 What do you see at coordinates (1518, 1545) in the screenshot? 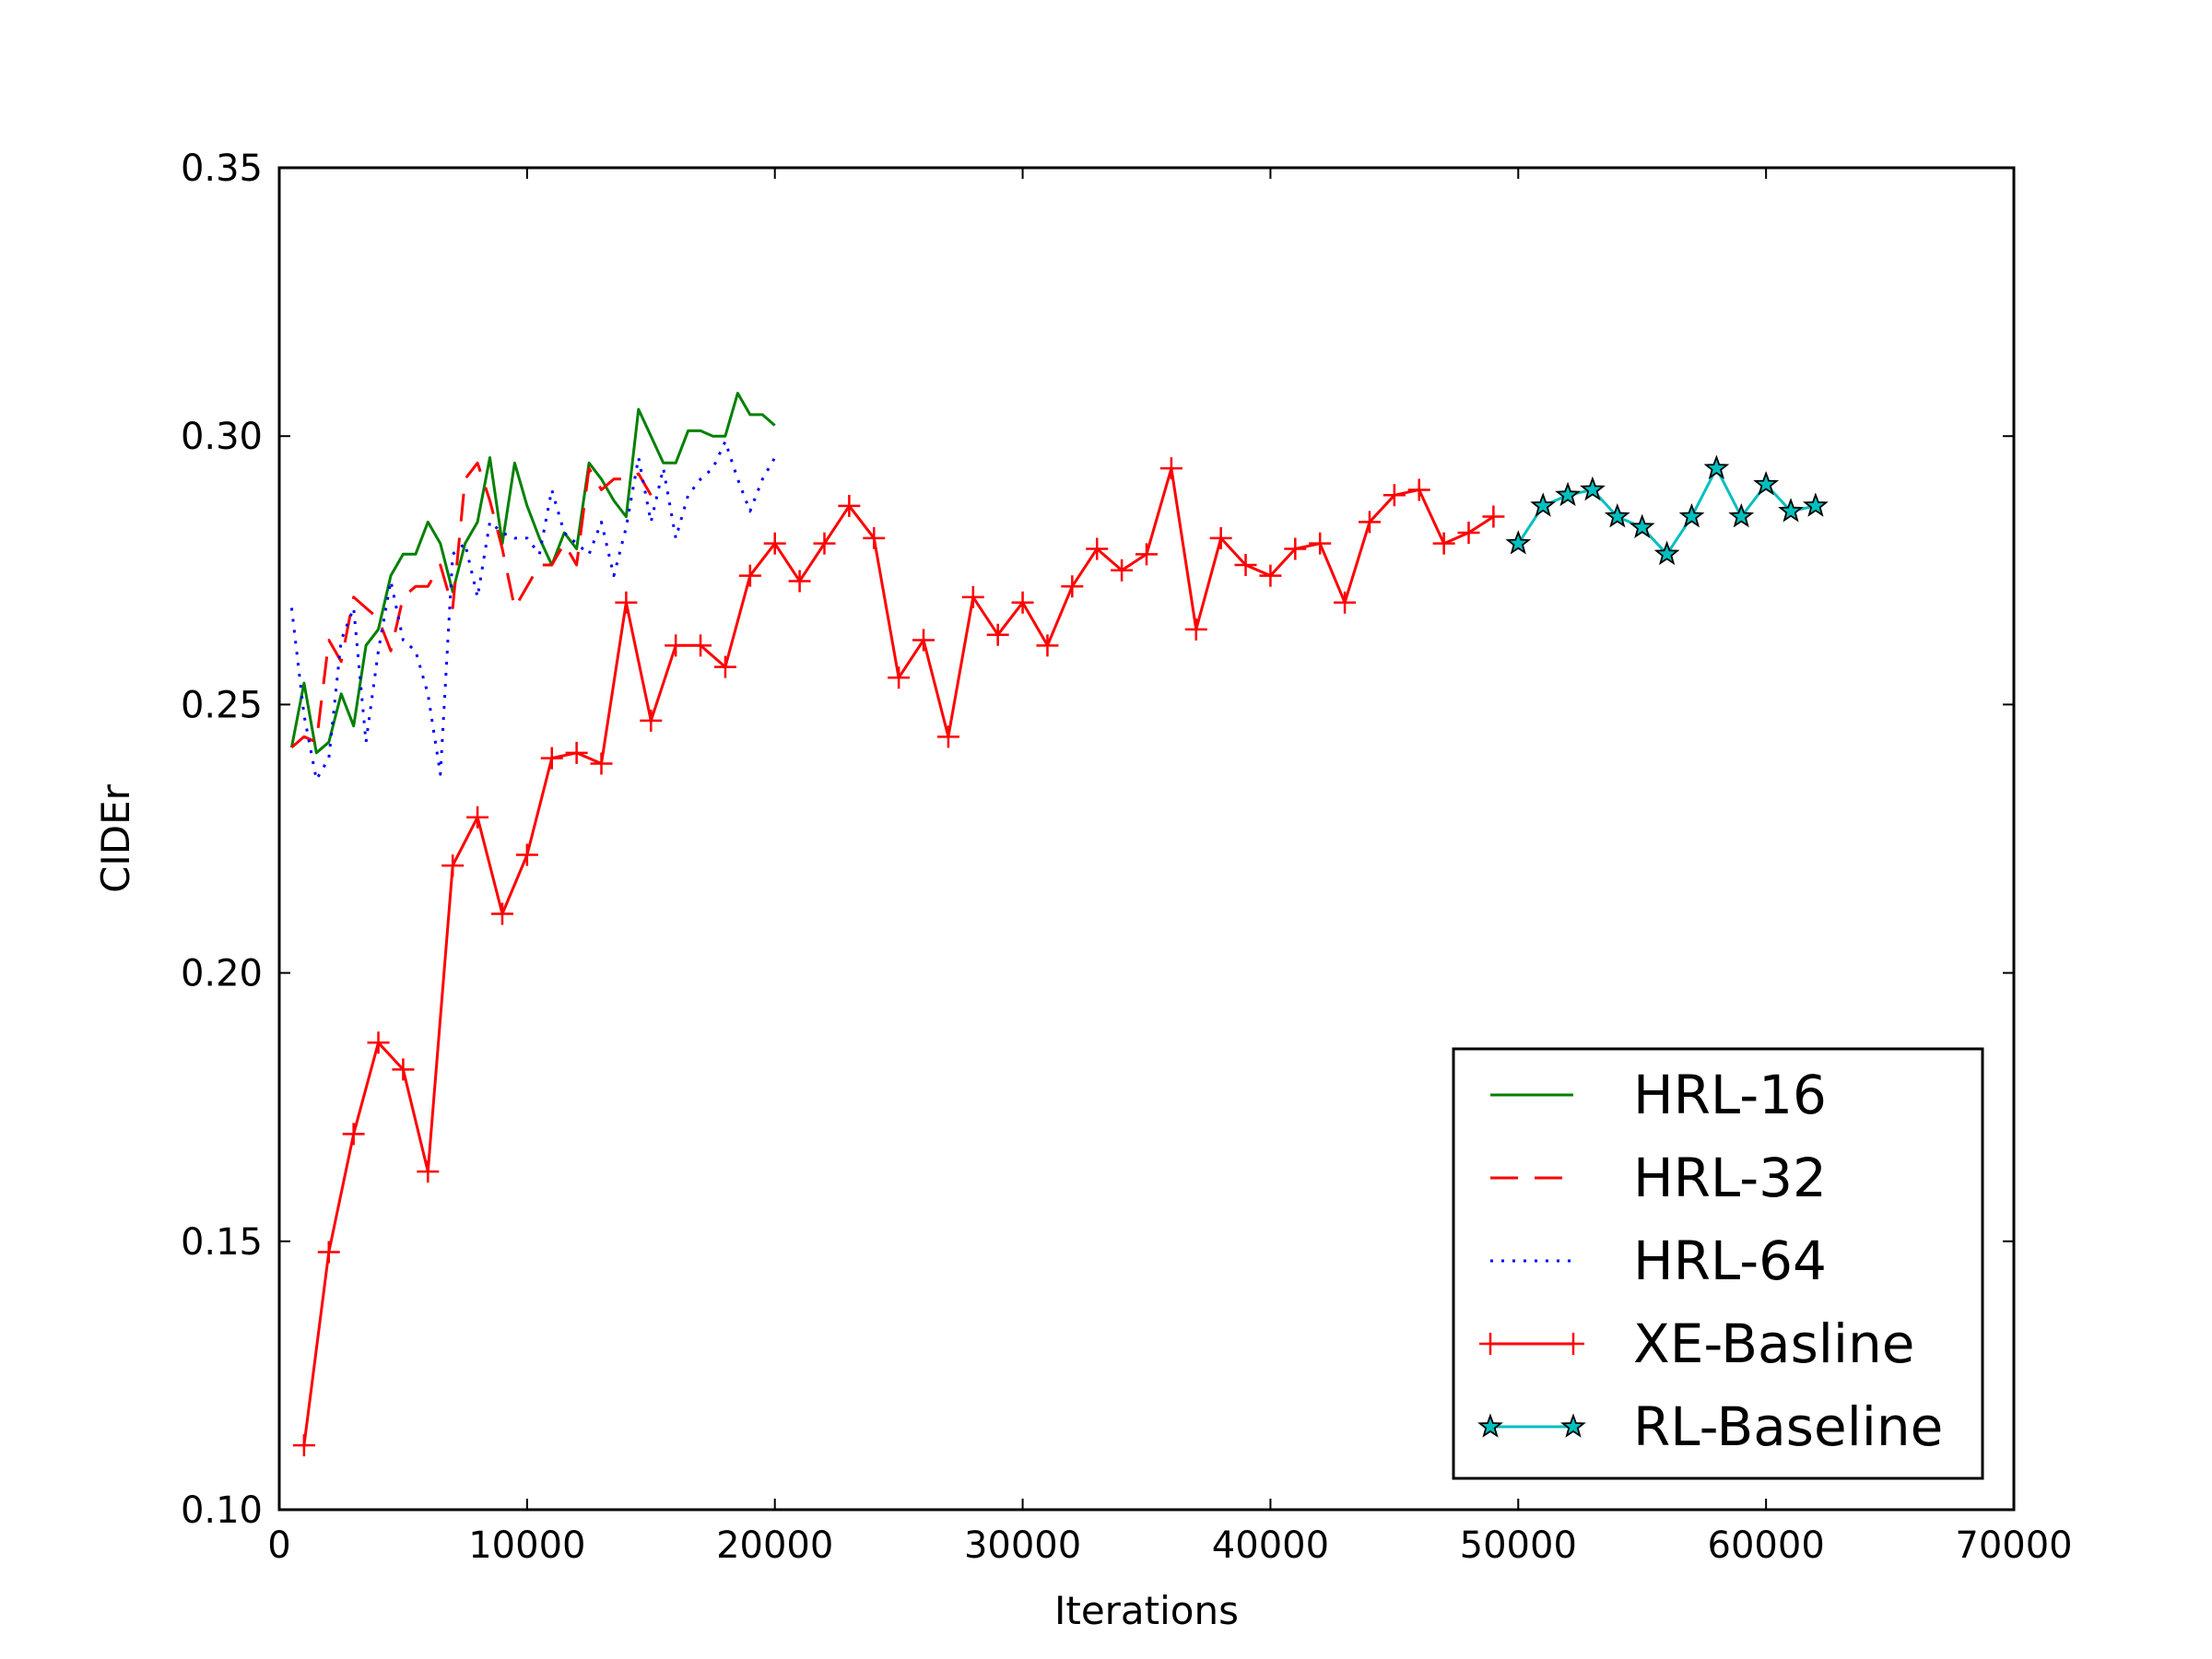
I see `x-tick-label: 50000` at bounding box center [1518, 1545].